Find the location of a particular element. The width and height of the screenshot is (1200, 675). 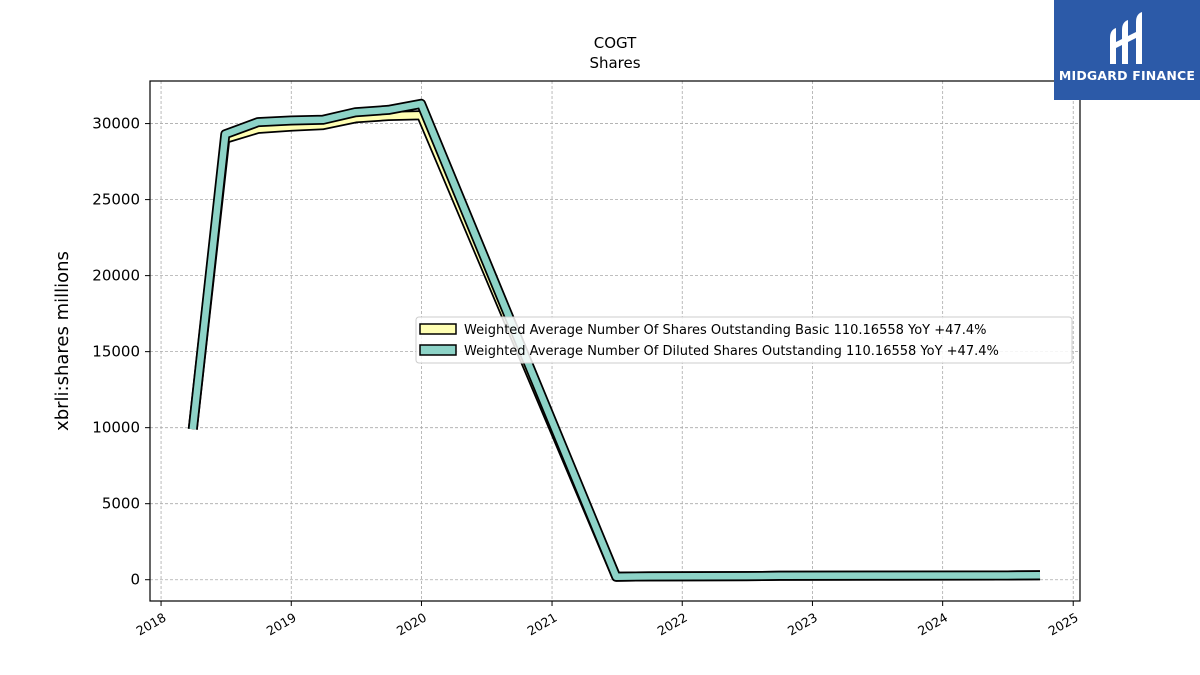

x-tick-label: 2021 is located at coordinates (541, 624).